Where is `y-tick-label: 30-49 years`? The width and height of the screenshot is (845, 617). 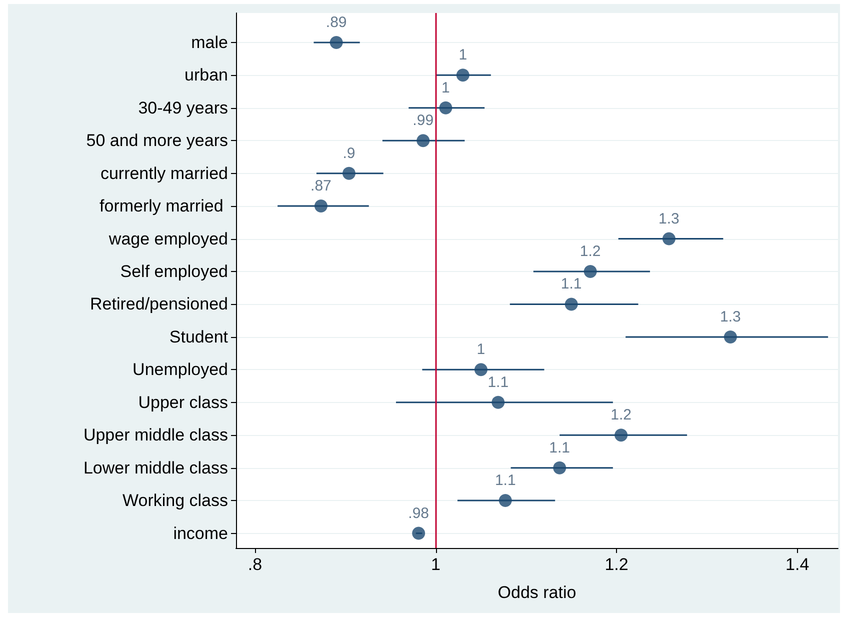
y-tick-label: 30-49 years is located at coordinates (183, 108).